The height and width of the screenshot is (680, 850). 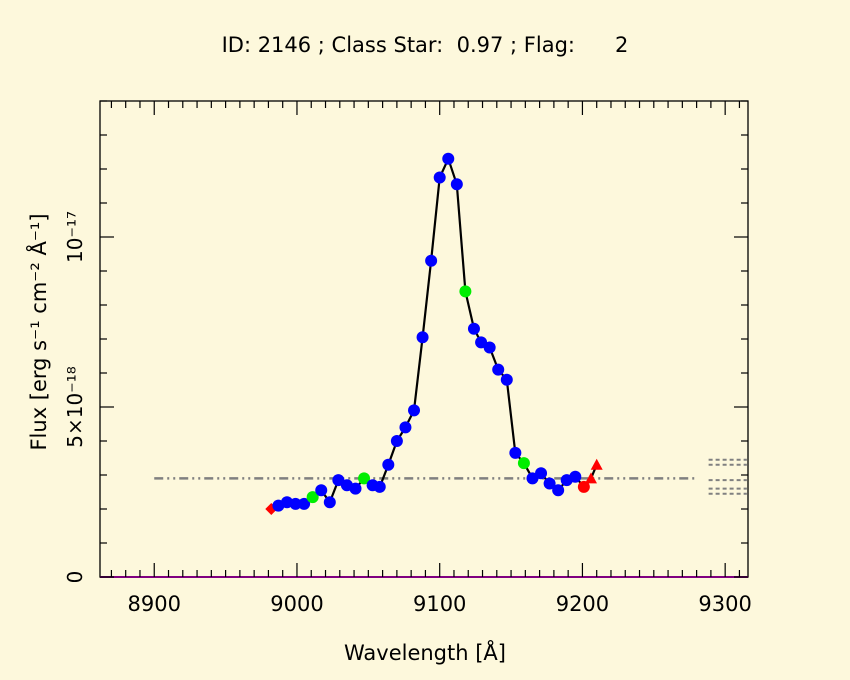 What do you see at coordinates (582, 604) in the screenshot?
I see `x-tick-label: 9200` at bounding box center [582, 604].